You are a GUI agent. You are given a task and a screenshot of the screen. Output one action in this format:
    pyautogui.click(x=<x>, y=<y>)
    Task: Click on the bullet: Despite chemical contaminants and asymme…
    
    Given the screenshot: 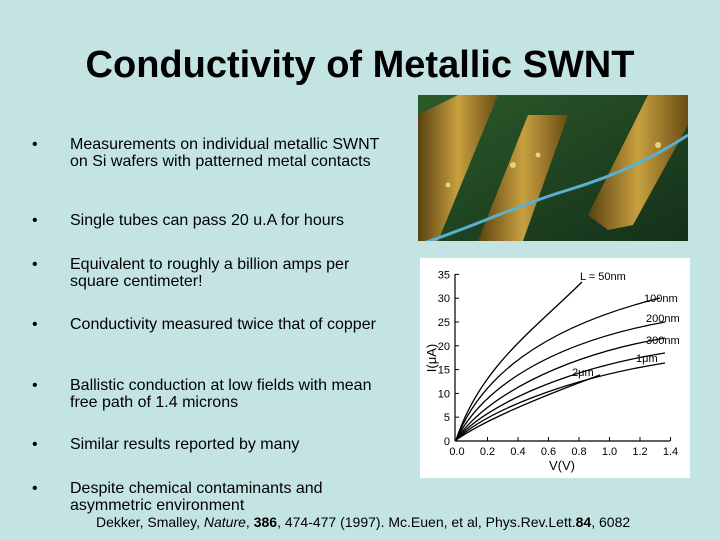 What is the action you would take?
    pyautogui.click(x=211, y=497)
    